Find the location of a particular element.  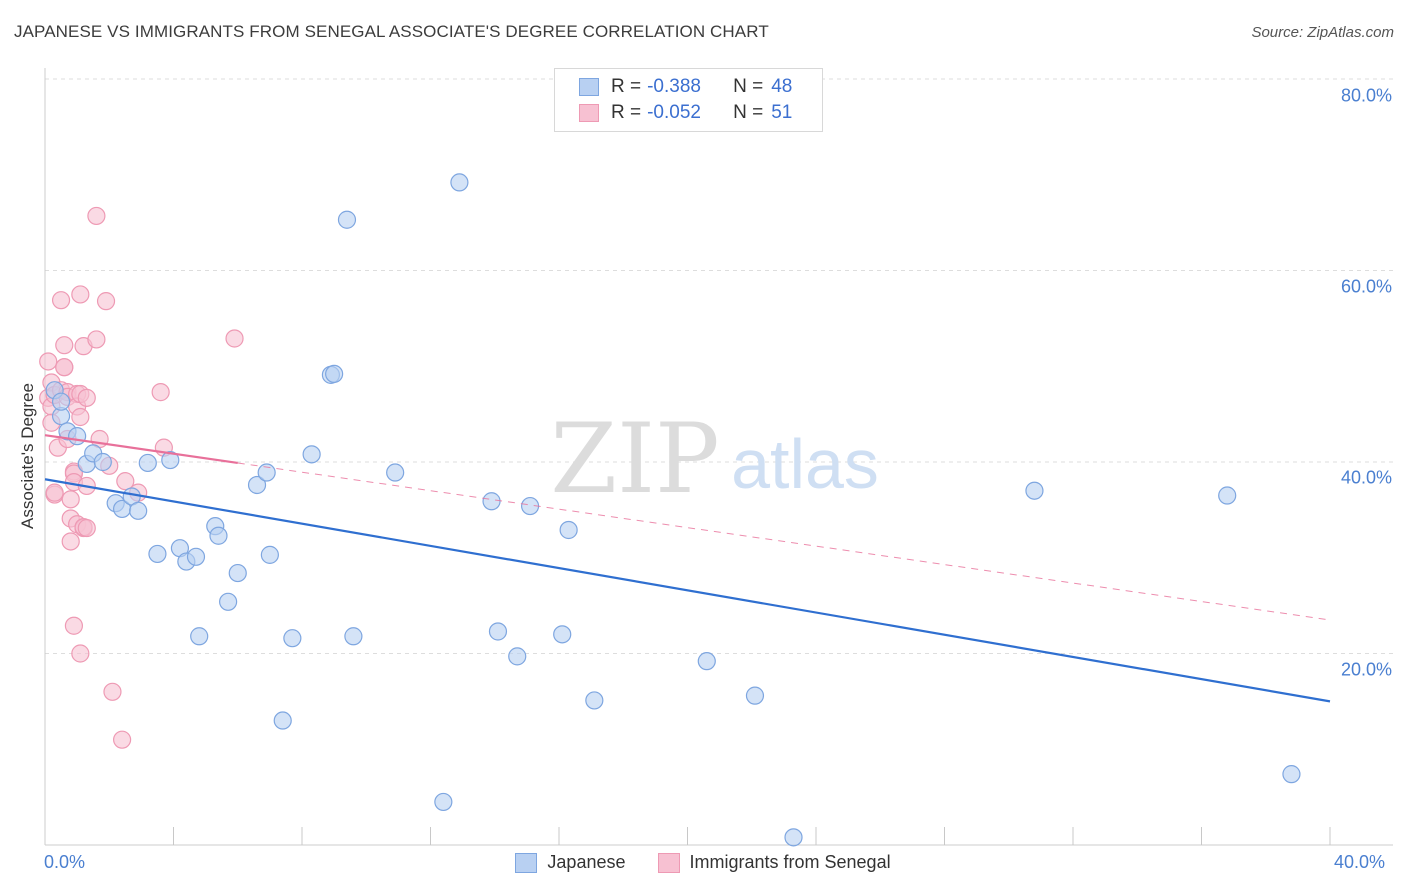

source-credit: Source: ZipAtlas.com is located at coordinates (1322, 32).